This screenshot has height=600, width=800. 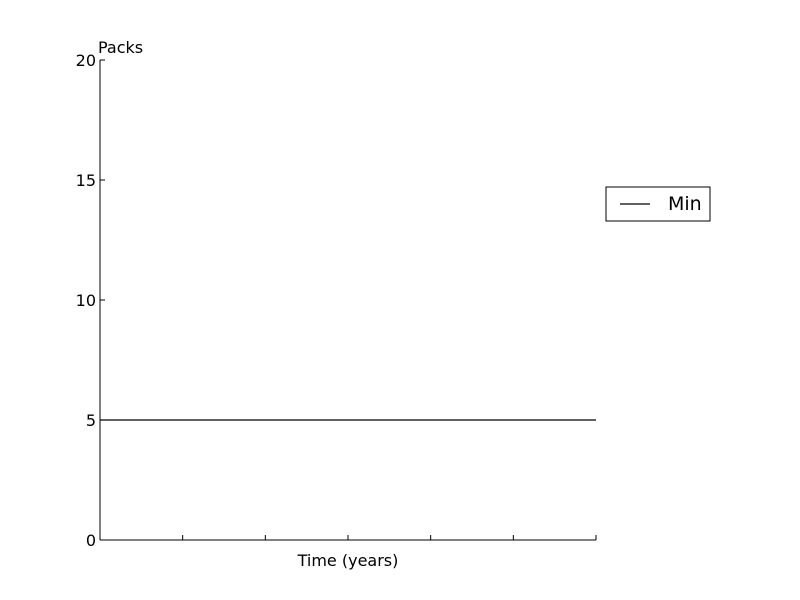 I want to click on y-tick-label: 15, so click(x=86, y=180).